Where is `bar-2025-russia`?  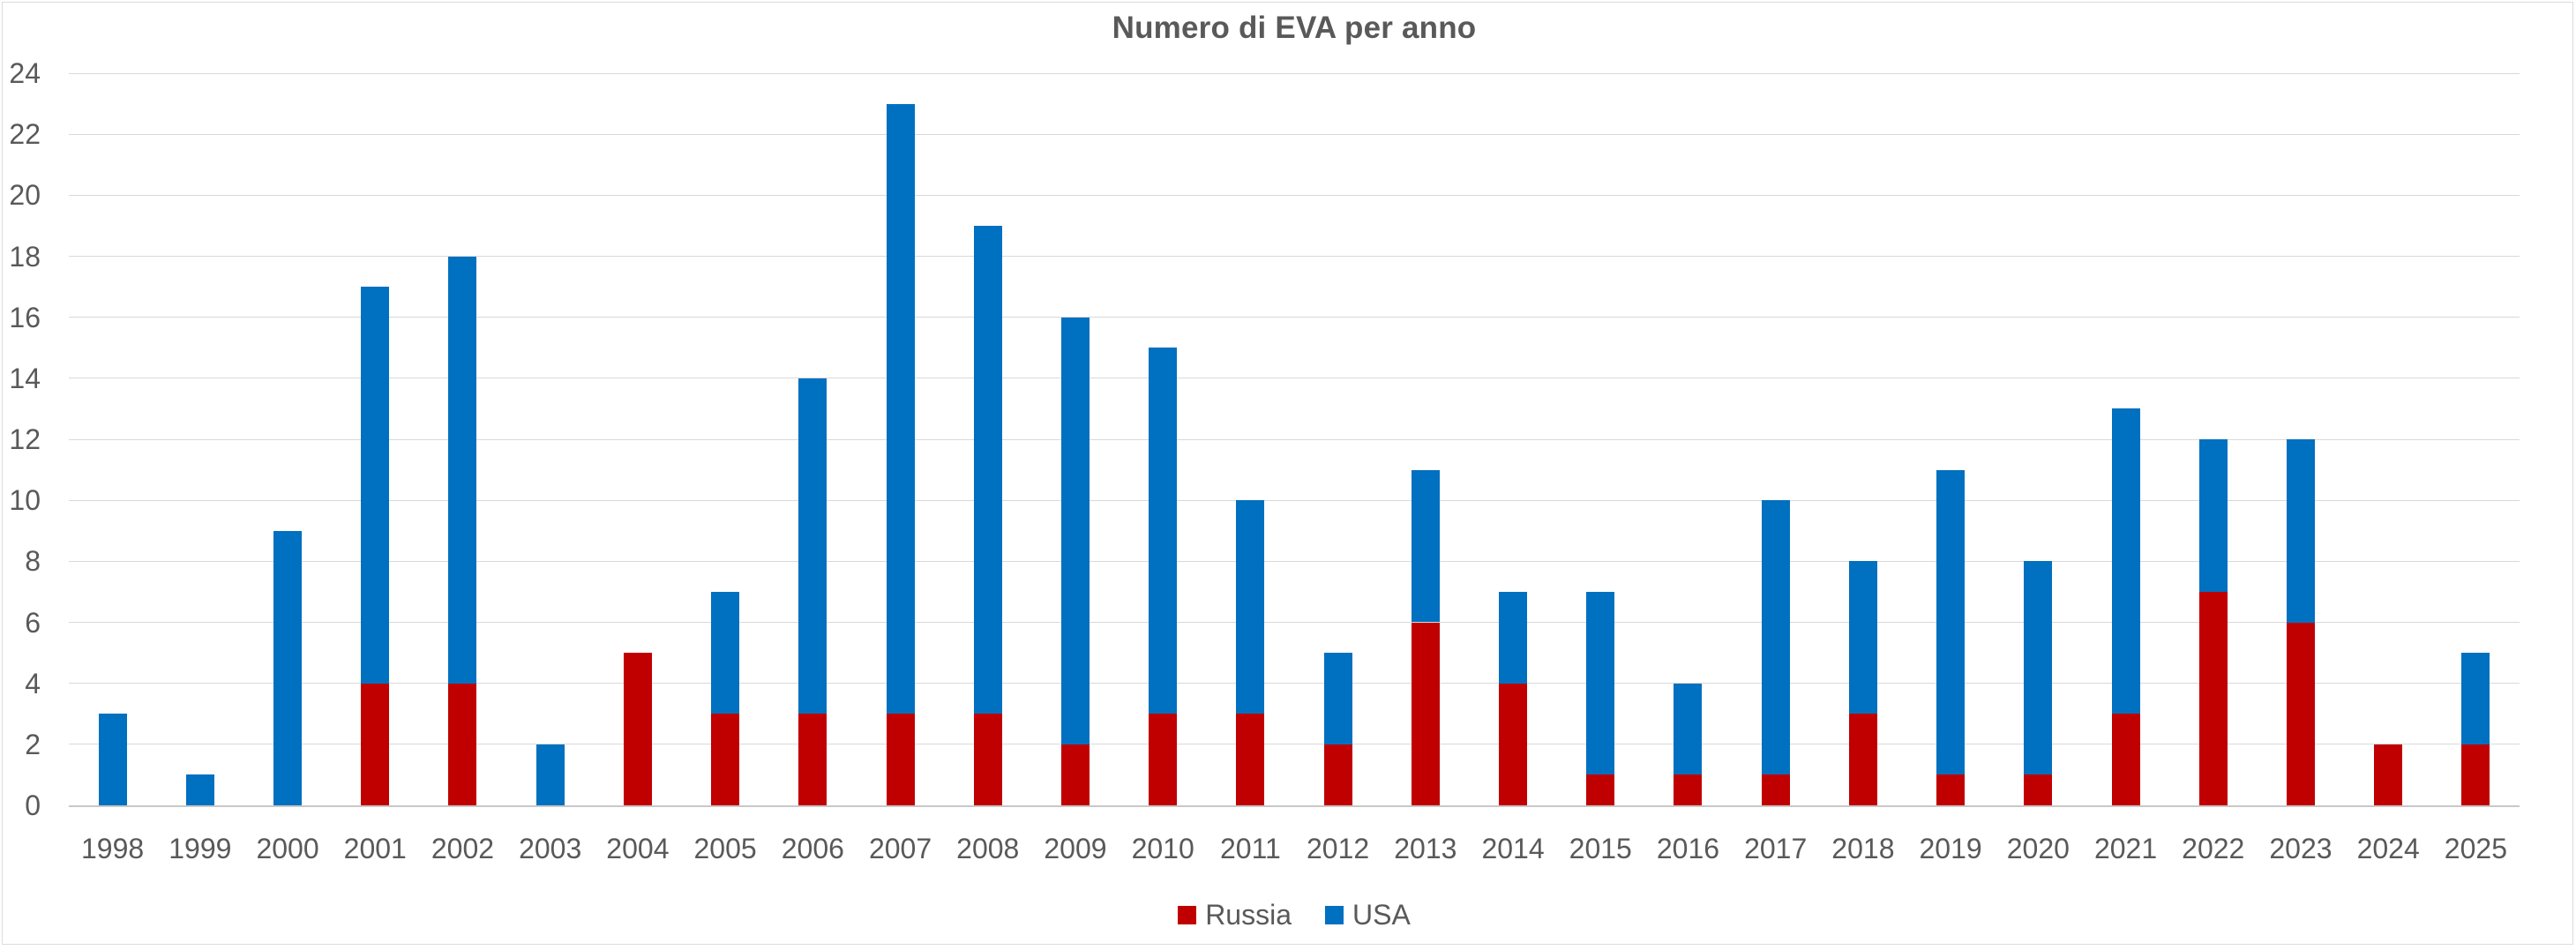
bar-2025-russia is located at coordinates (2476, 774).